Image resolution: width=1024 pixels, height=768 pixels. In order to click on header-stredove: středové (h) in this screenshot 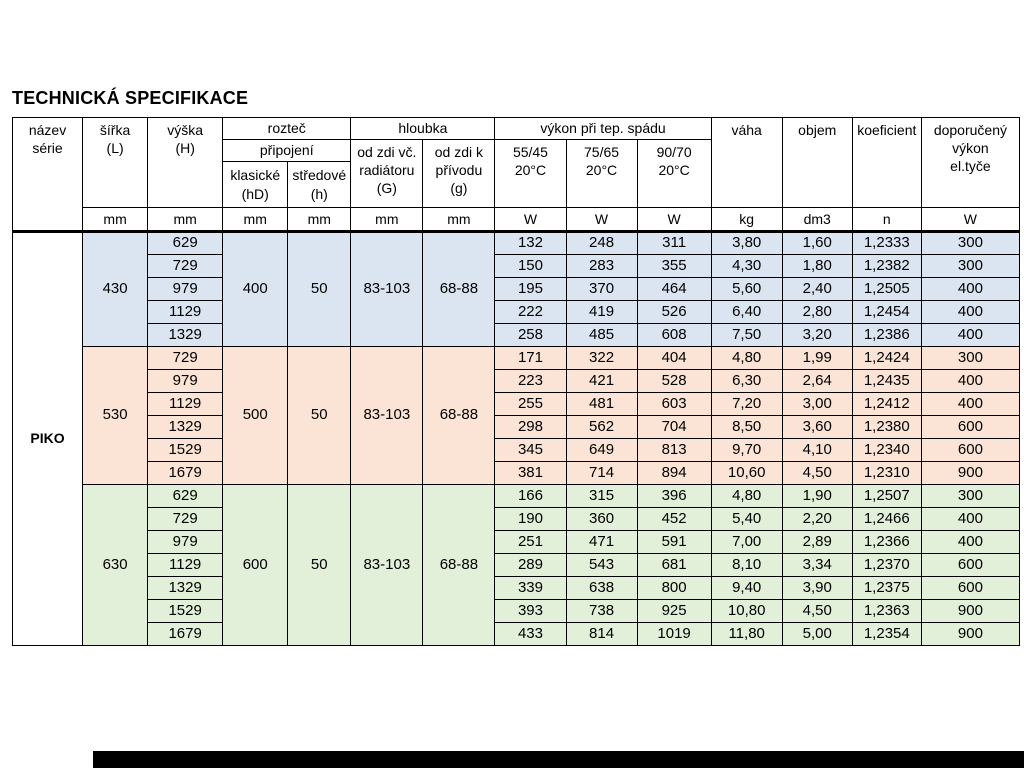, I will do `click(319, 184)`.